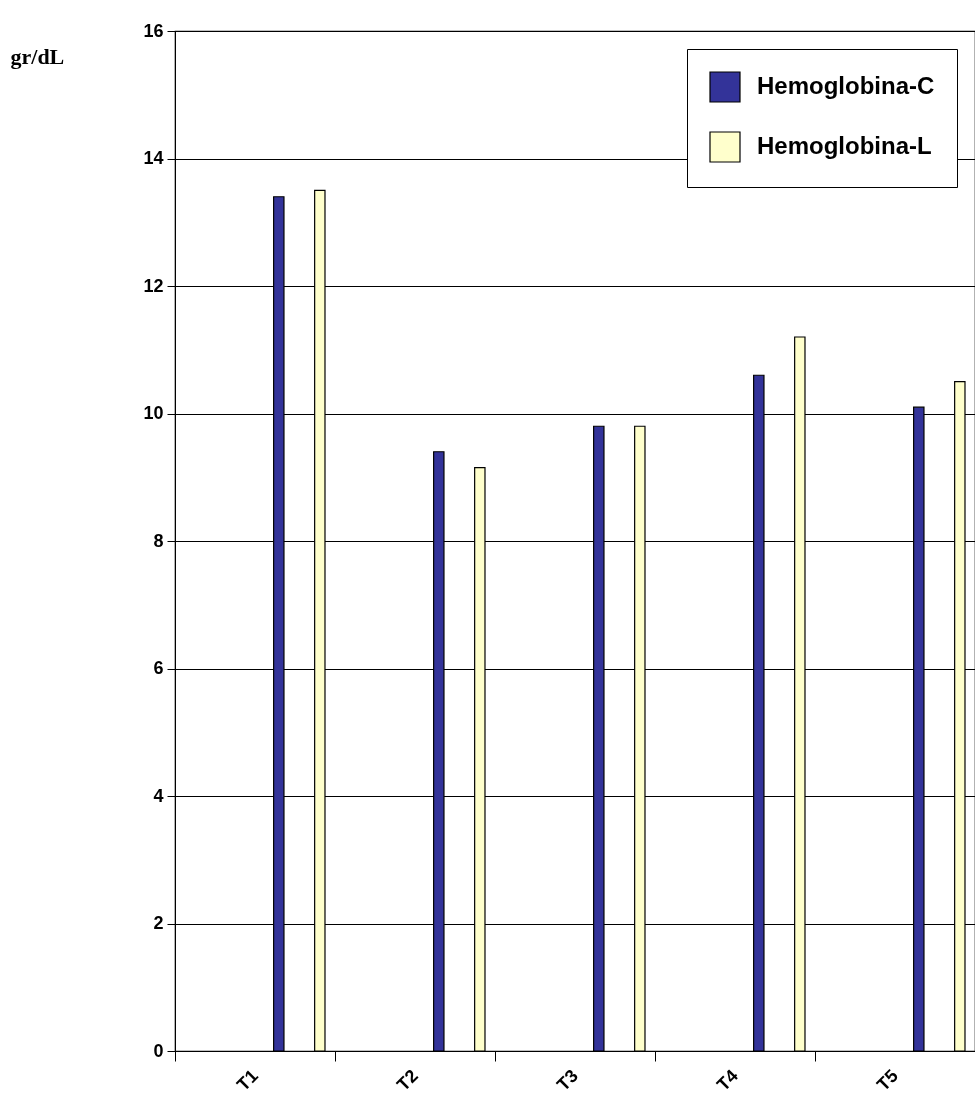  Describe the element at coordinates (727, 1080) in the screenshot. I see `x-tick-label: T4` at that location.